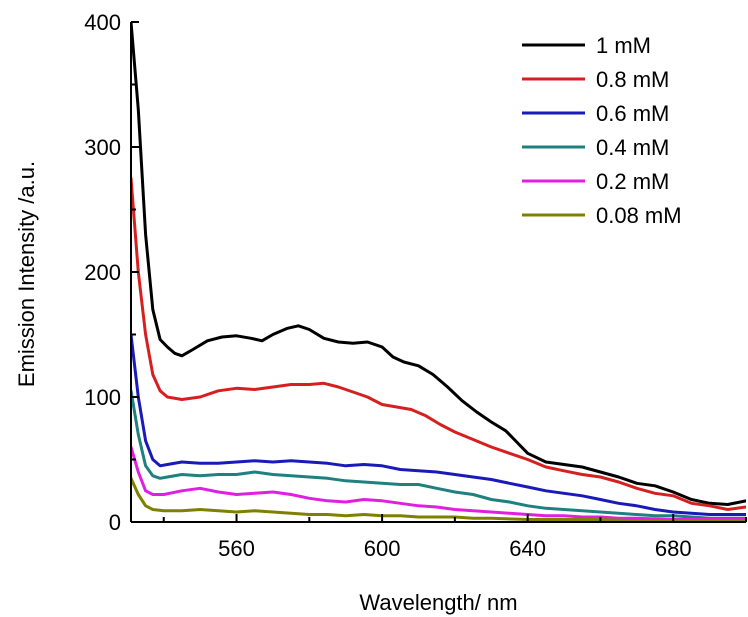  Describe the element at coordinates (102, 22) in the screenshot. I see `y-tick-label: 400` at that location.